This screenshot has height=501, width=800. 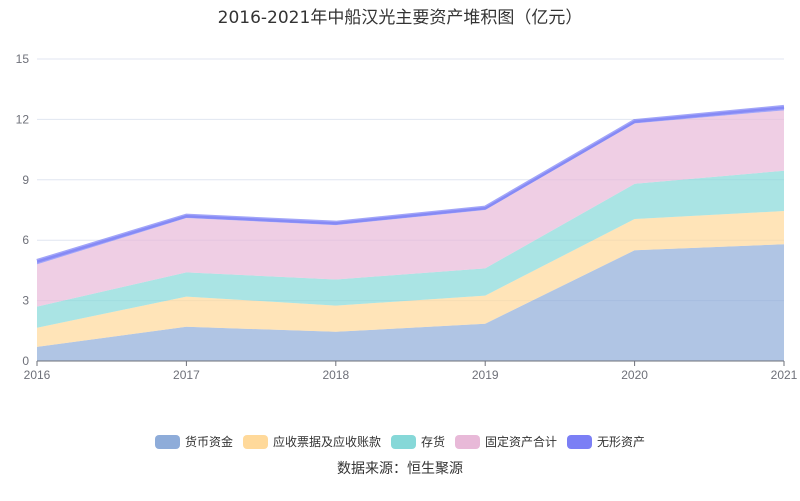 I want to click on legend-item: 应收票据及应收账款, so click(x=311, y=441).